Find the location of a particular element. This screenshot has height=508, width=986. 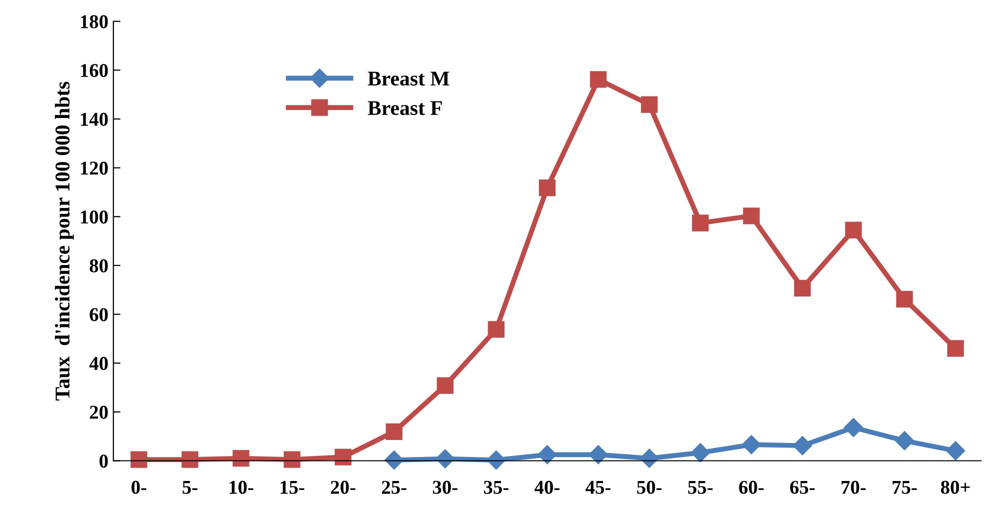

legend-label: Breast M is located at coordinates (409, 79).